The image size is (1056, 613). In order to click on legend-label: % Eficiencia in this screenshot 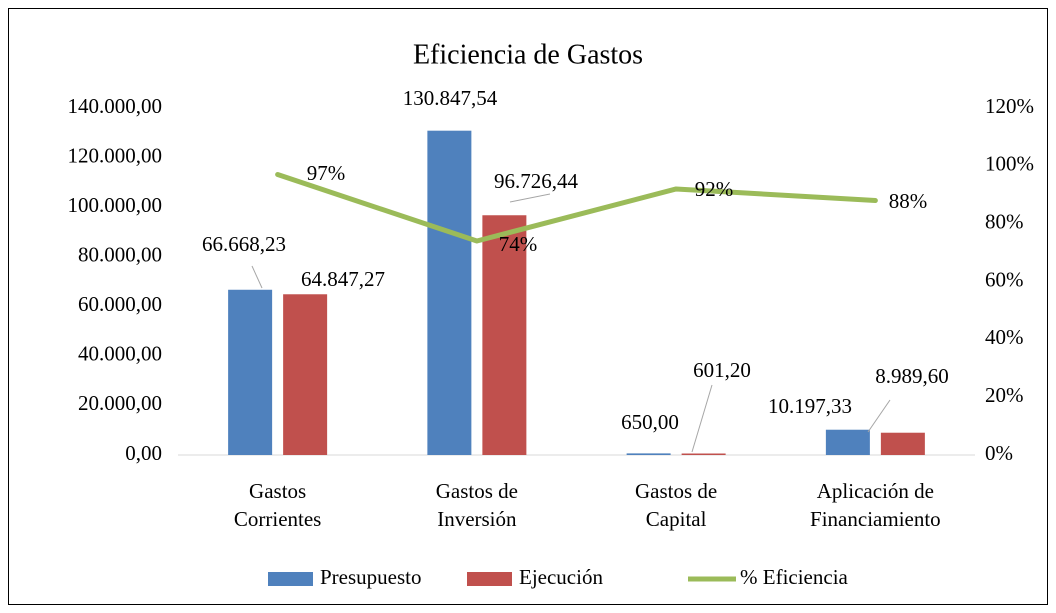, I will do `click(794, 577)`.